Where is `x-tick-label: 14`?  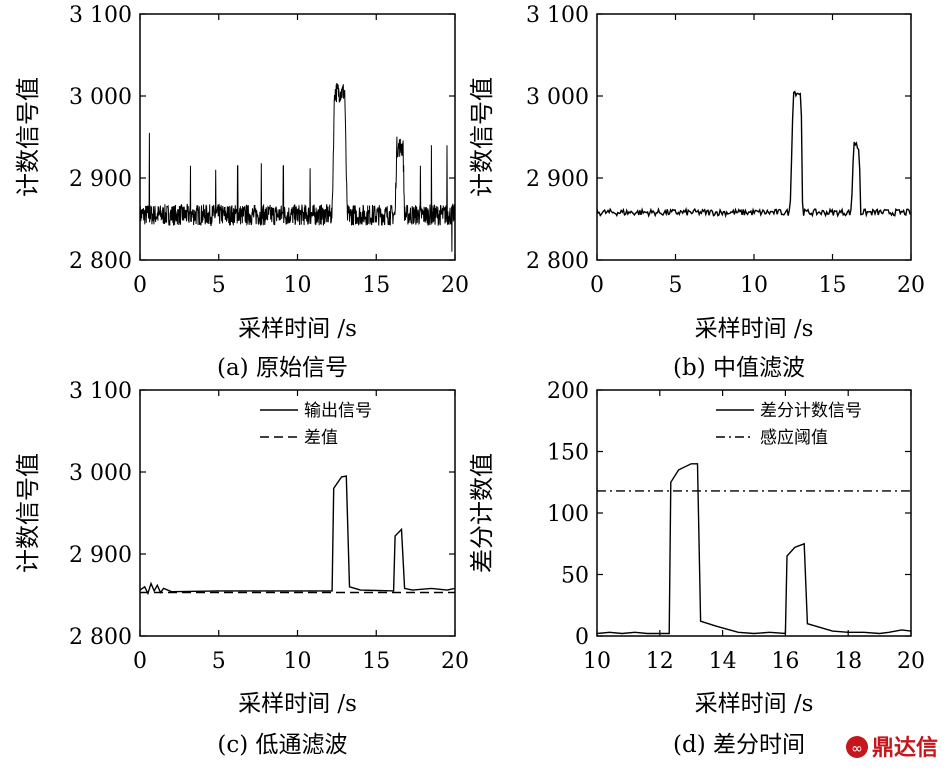
x-tick-label: 14 is located at coordinates (723, 661).